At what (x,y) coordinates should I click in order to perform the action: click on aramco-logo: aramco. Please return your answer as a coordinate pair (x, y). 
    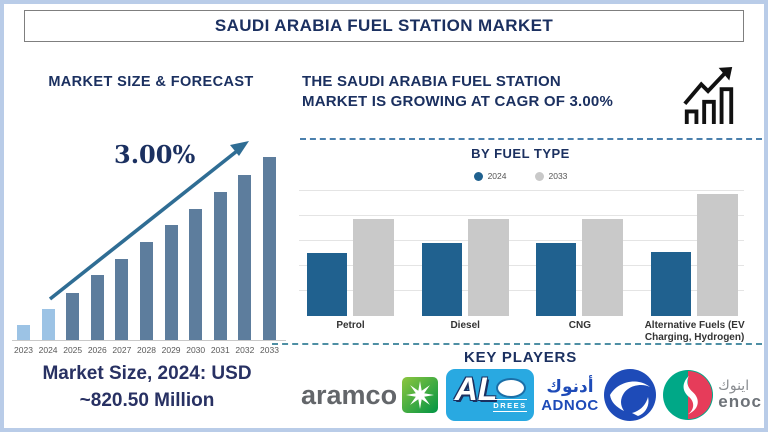
    Looking at the image, I should click on (370, 395).